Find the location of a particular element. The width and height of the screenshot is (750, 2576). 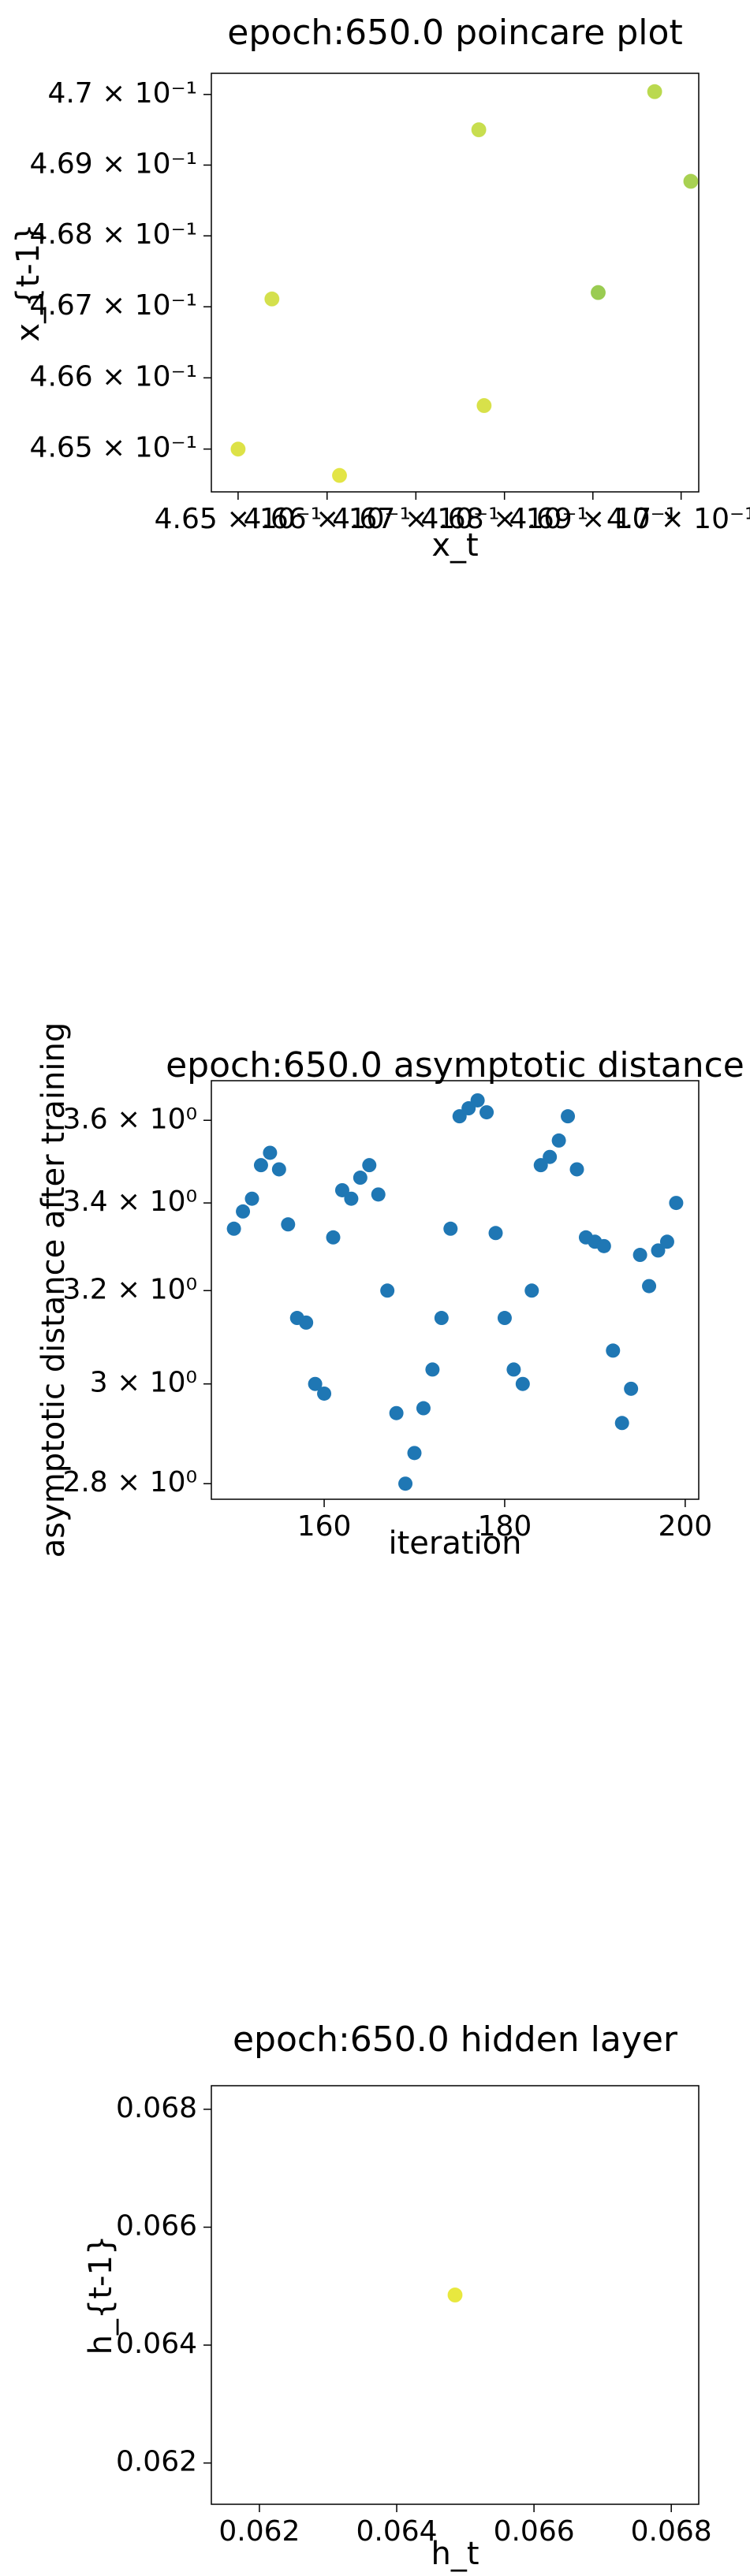

y-tick-label: 4.69 × 10⁻¹ is located at coordinates (113, 163).